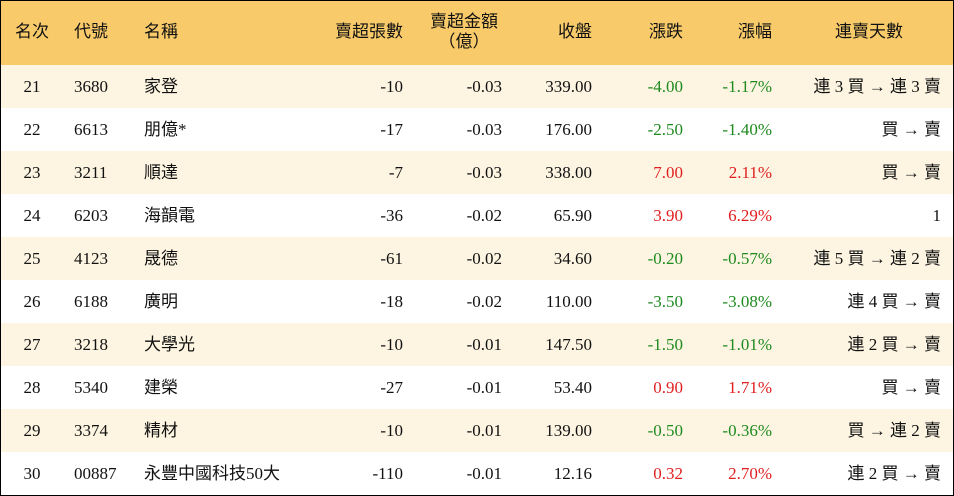  What do you see at coordinates (91, 387) in the screenshot?
I see `table-cell: 5340` at bounding box center [91, 387].